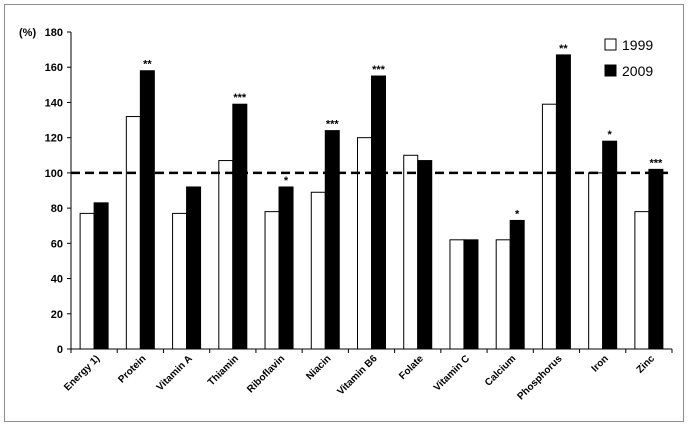  Describe the element at coordinates (637, 71) in the screenshot. I see `legend-label-2009: 2009` at that location.